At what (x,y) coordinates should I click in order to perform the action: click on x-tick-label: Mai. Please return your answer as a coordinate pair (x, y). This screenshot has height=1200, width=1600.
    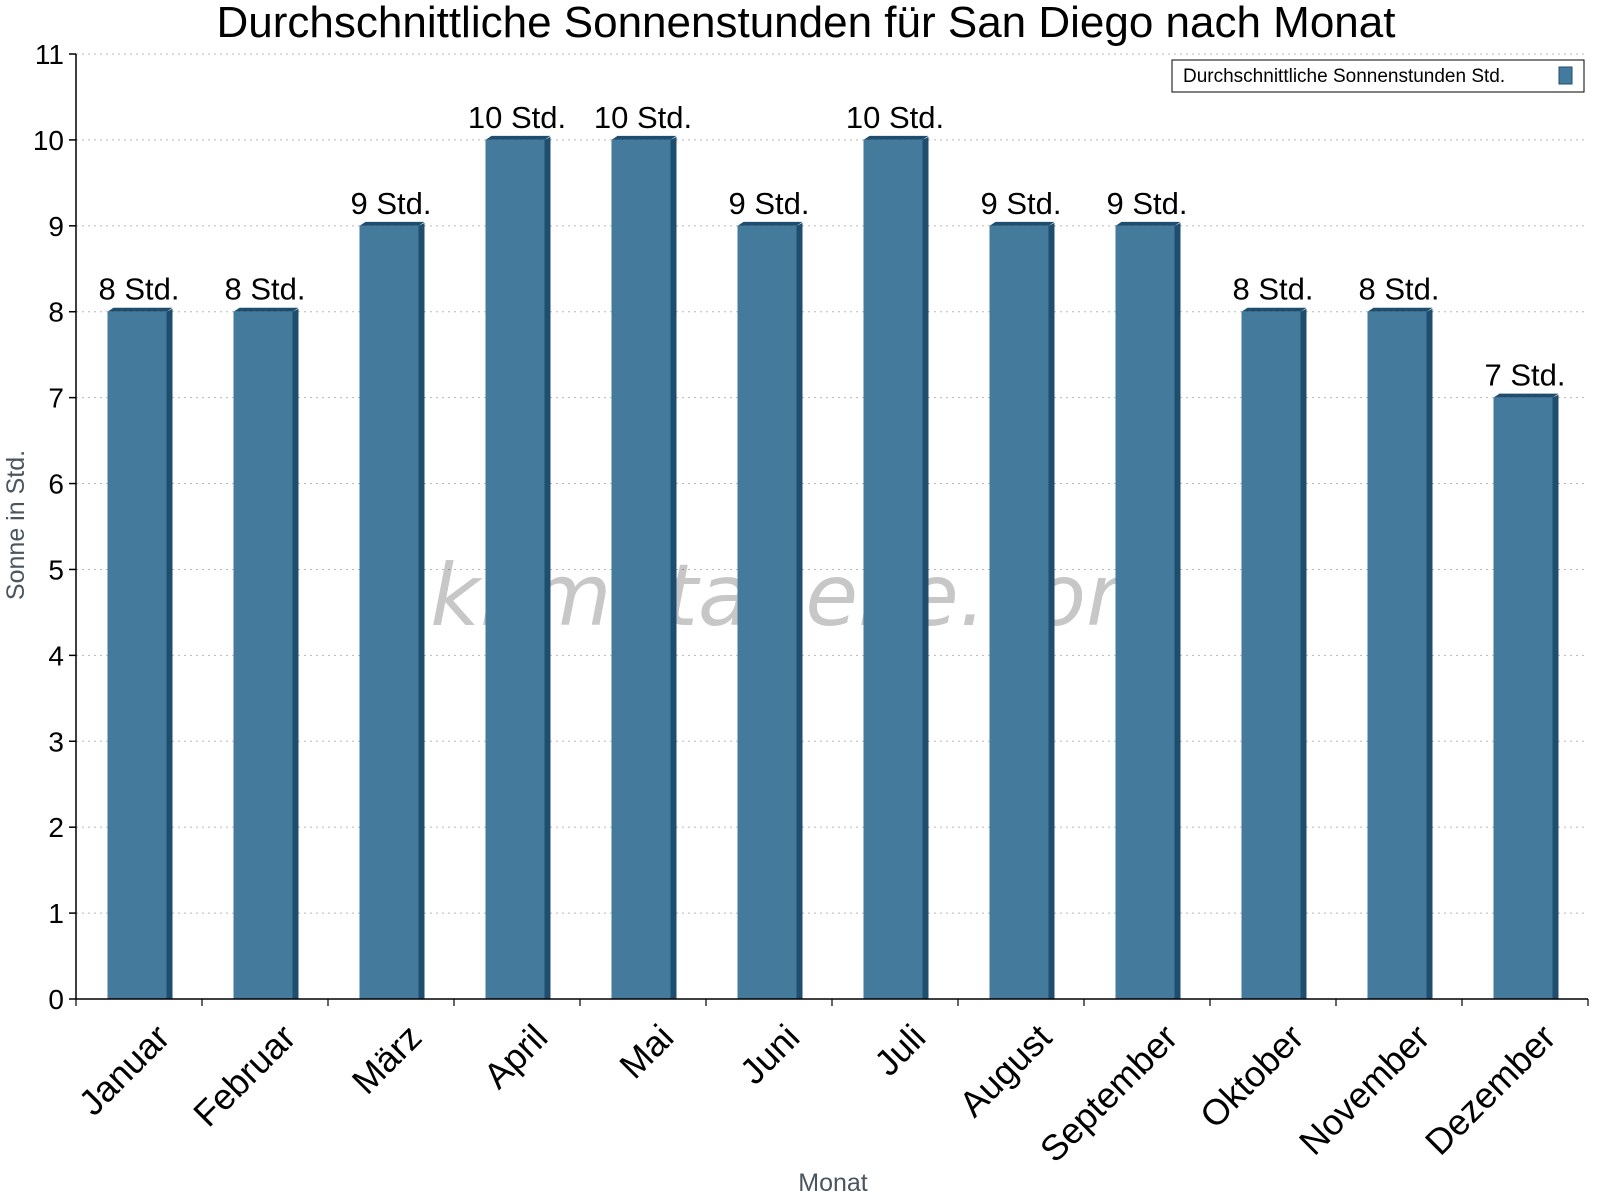
    Looking at the image, I should click on (646, 1051).